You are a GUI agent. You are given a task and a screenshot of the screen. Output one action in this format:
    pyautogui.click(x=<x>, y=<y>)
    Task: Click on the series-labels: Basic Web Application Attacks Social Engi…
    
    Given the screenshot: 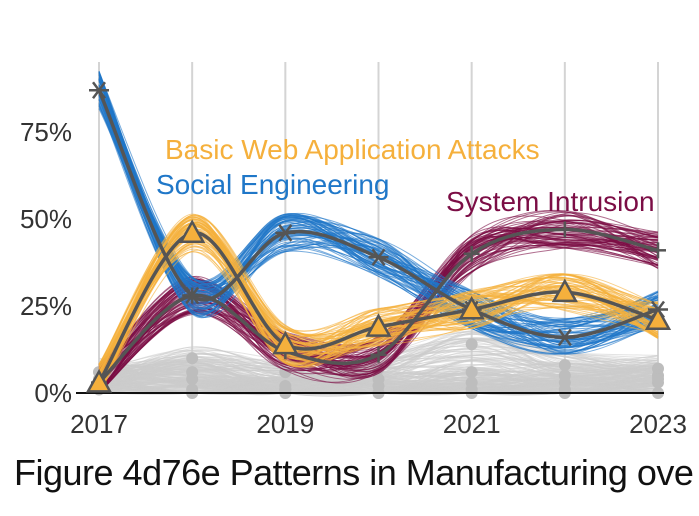 What is the action you would take?
    pyautogui.click(x=405, y=175)
    